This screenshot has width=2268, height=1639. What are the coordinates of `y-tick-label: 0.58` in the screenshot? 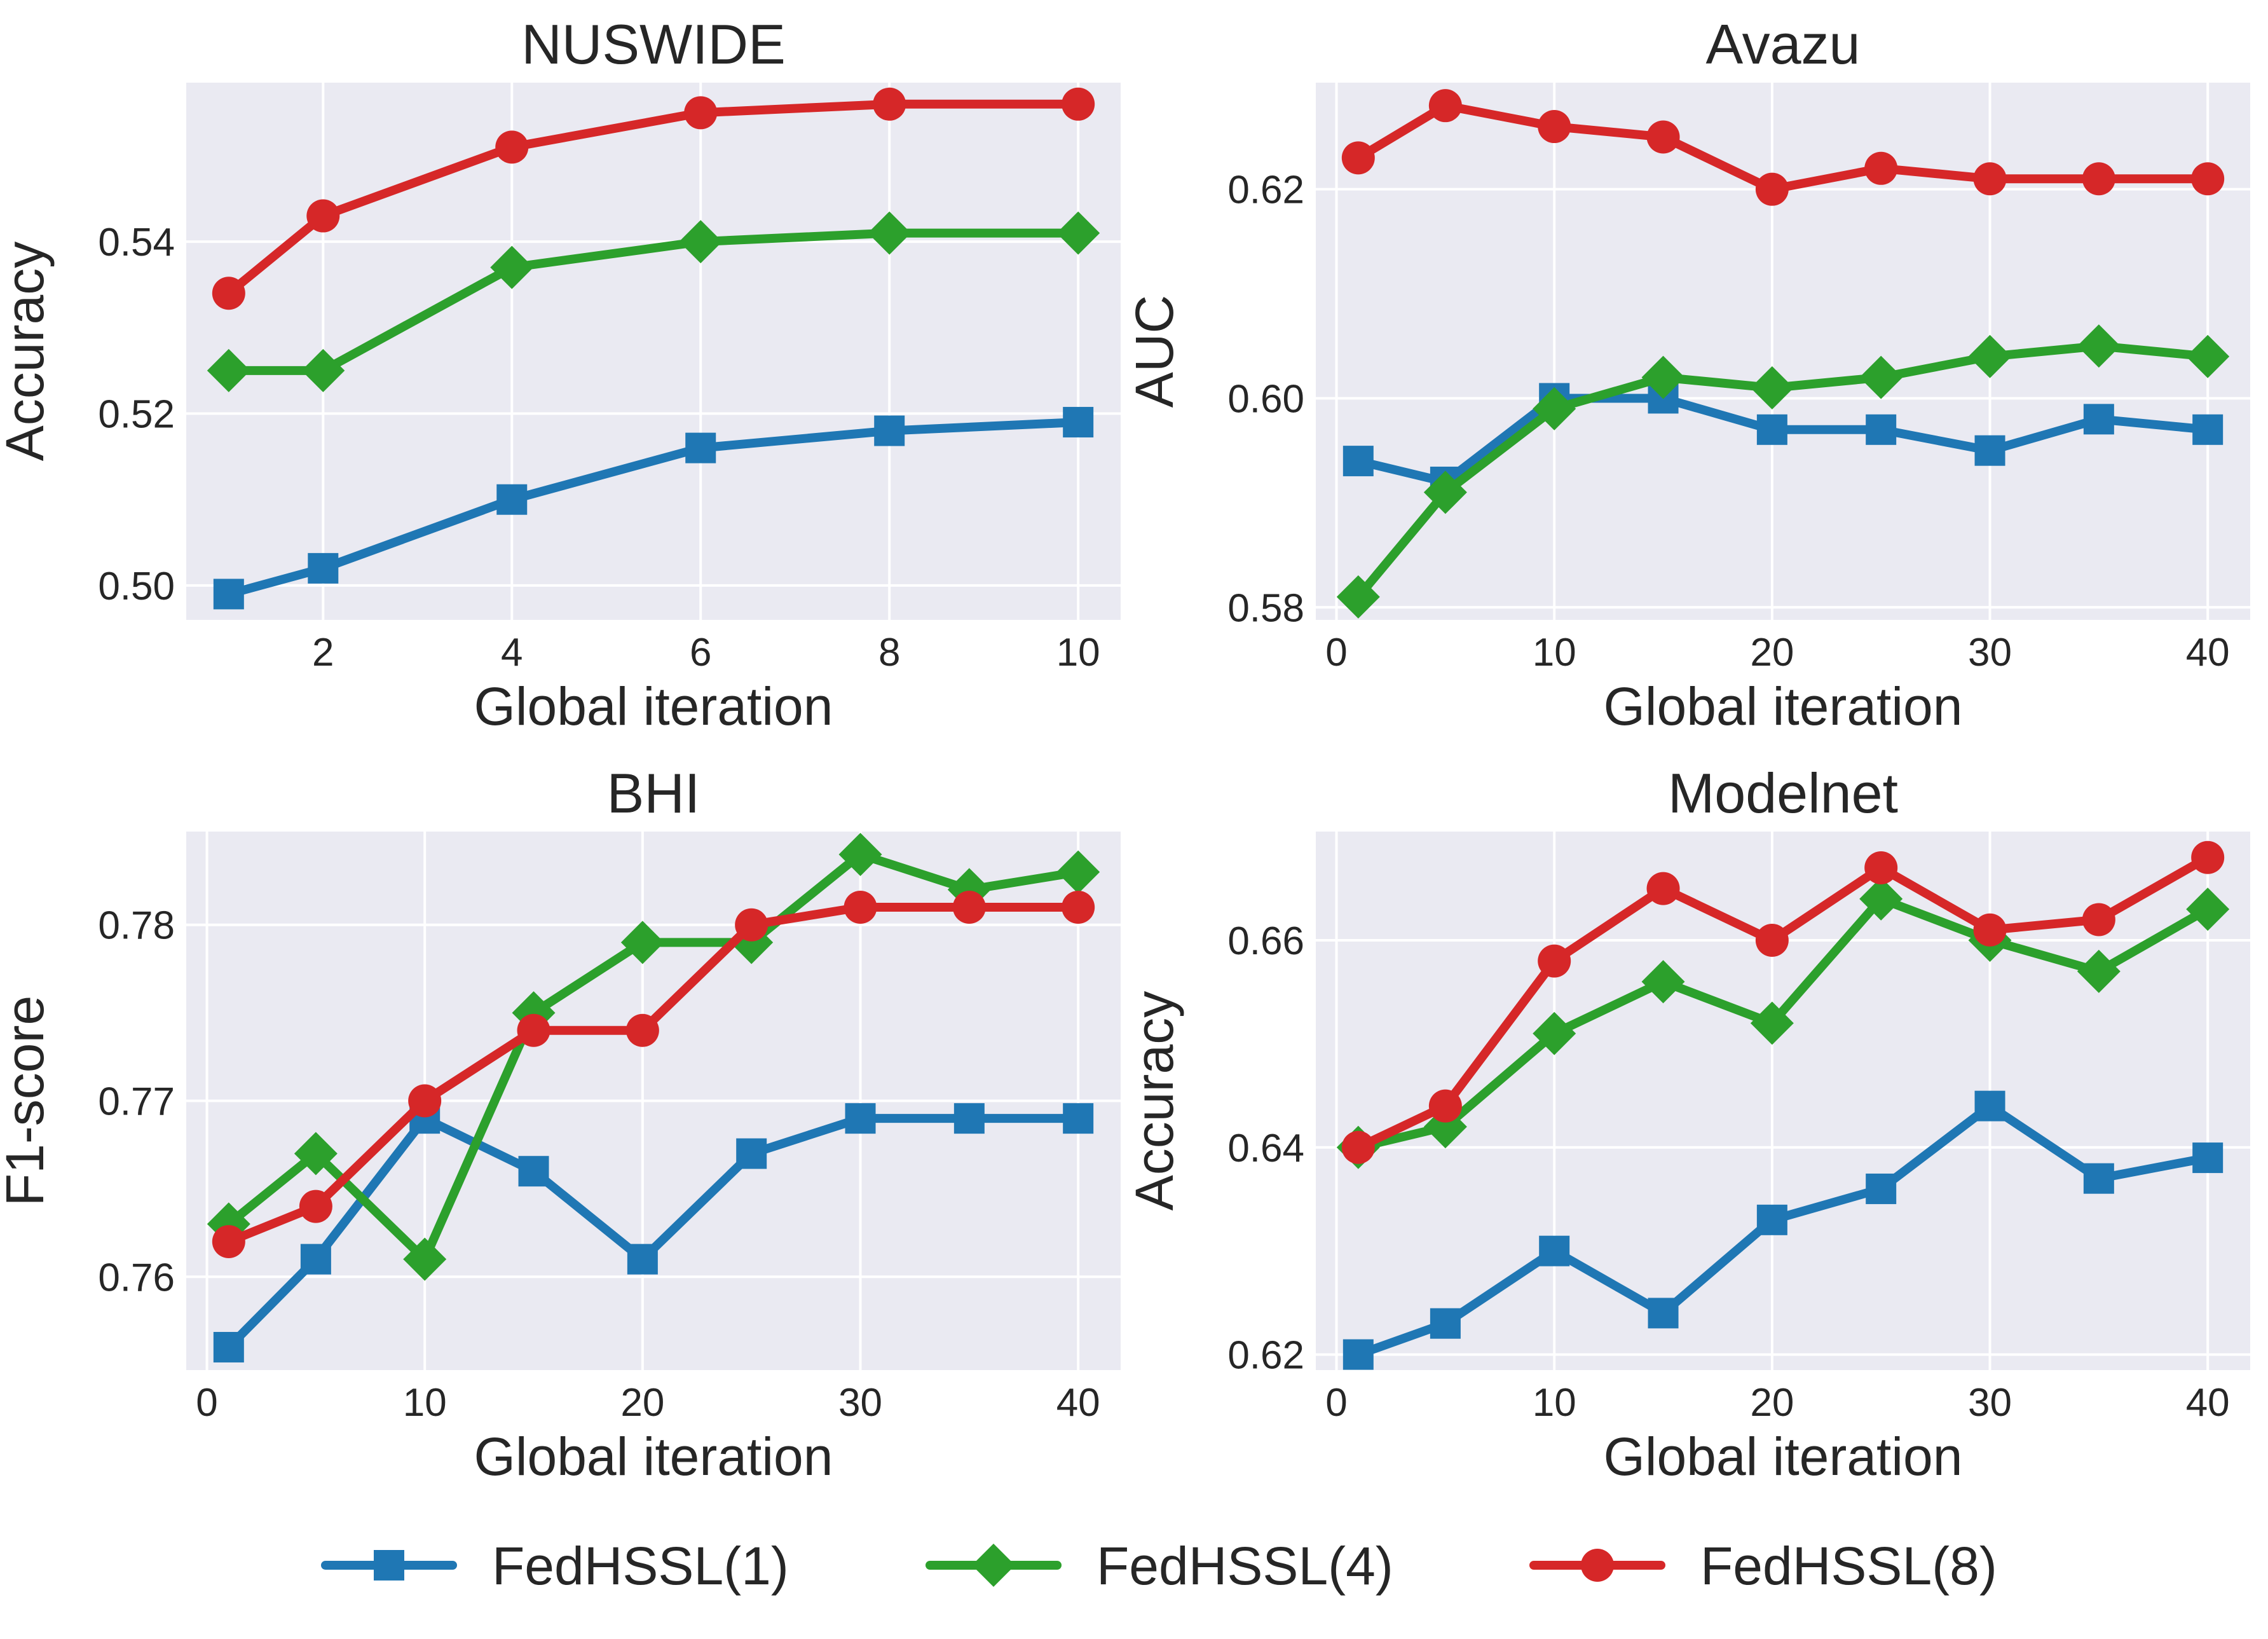 It's located at (1265, 608).